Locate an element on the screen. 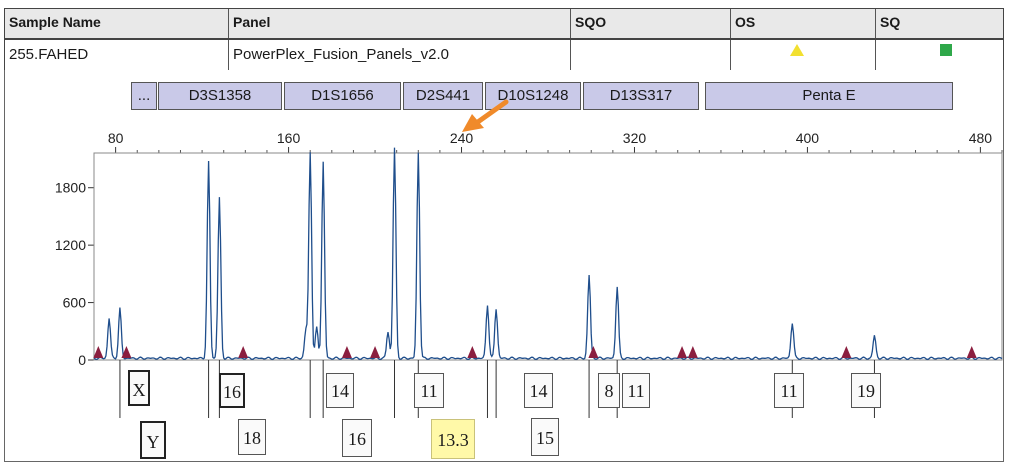  y-tick-label: 1200 is located at coordinates (70, 245).